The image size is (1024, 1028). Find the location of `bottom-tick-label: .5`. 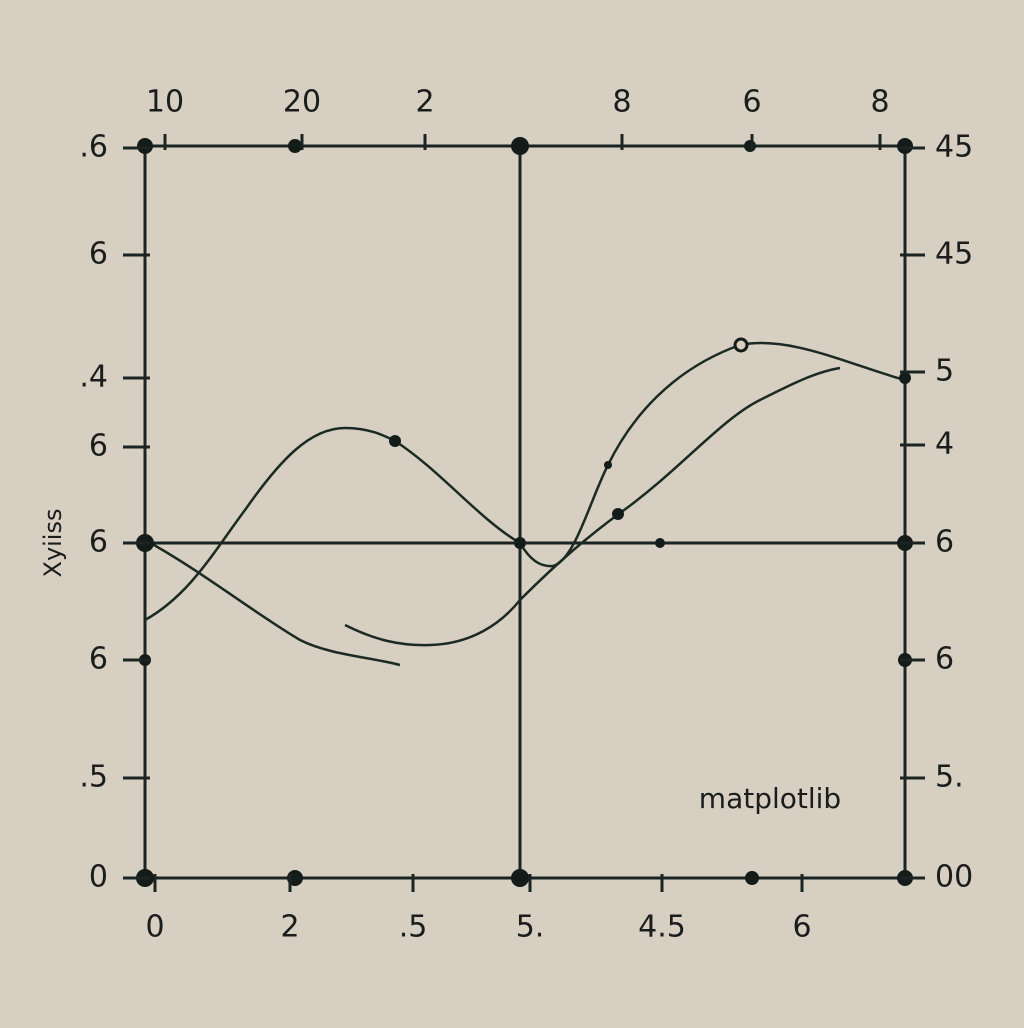

bottom-tick-label: .5 is located at coordinates (413, 927).